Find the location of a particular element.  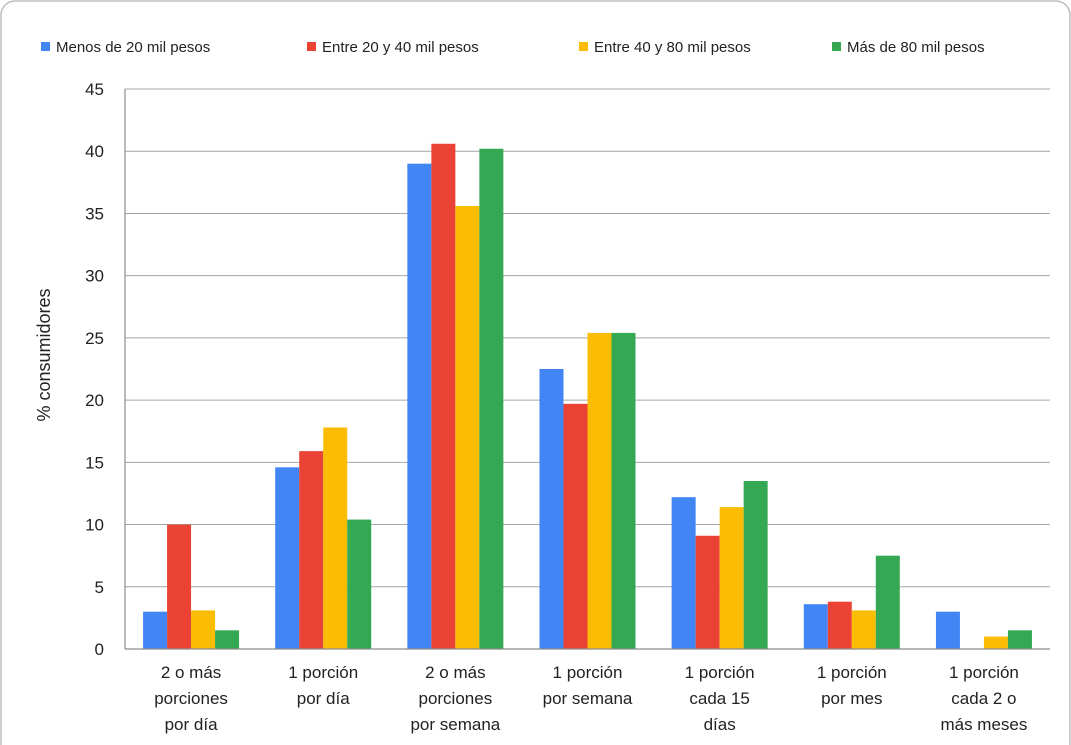

y-tick-label: 20 is located at coordinates (94, 400).